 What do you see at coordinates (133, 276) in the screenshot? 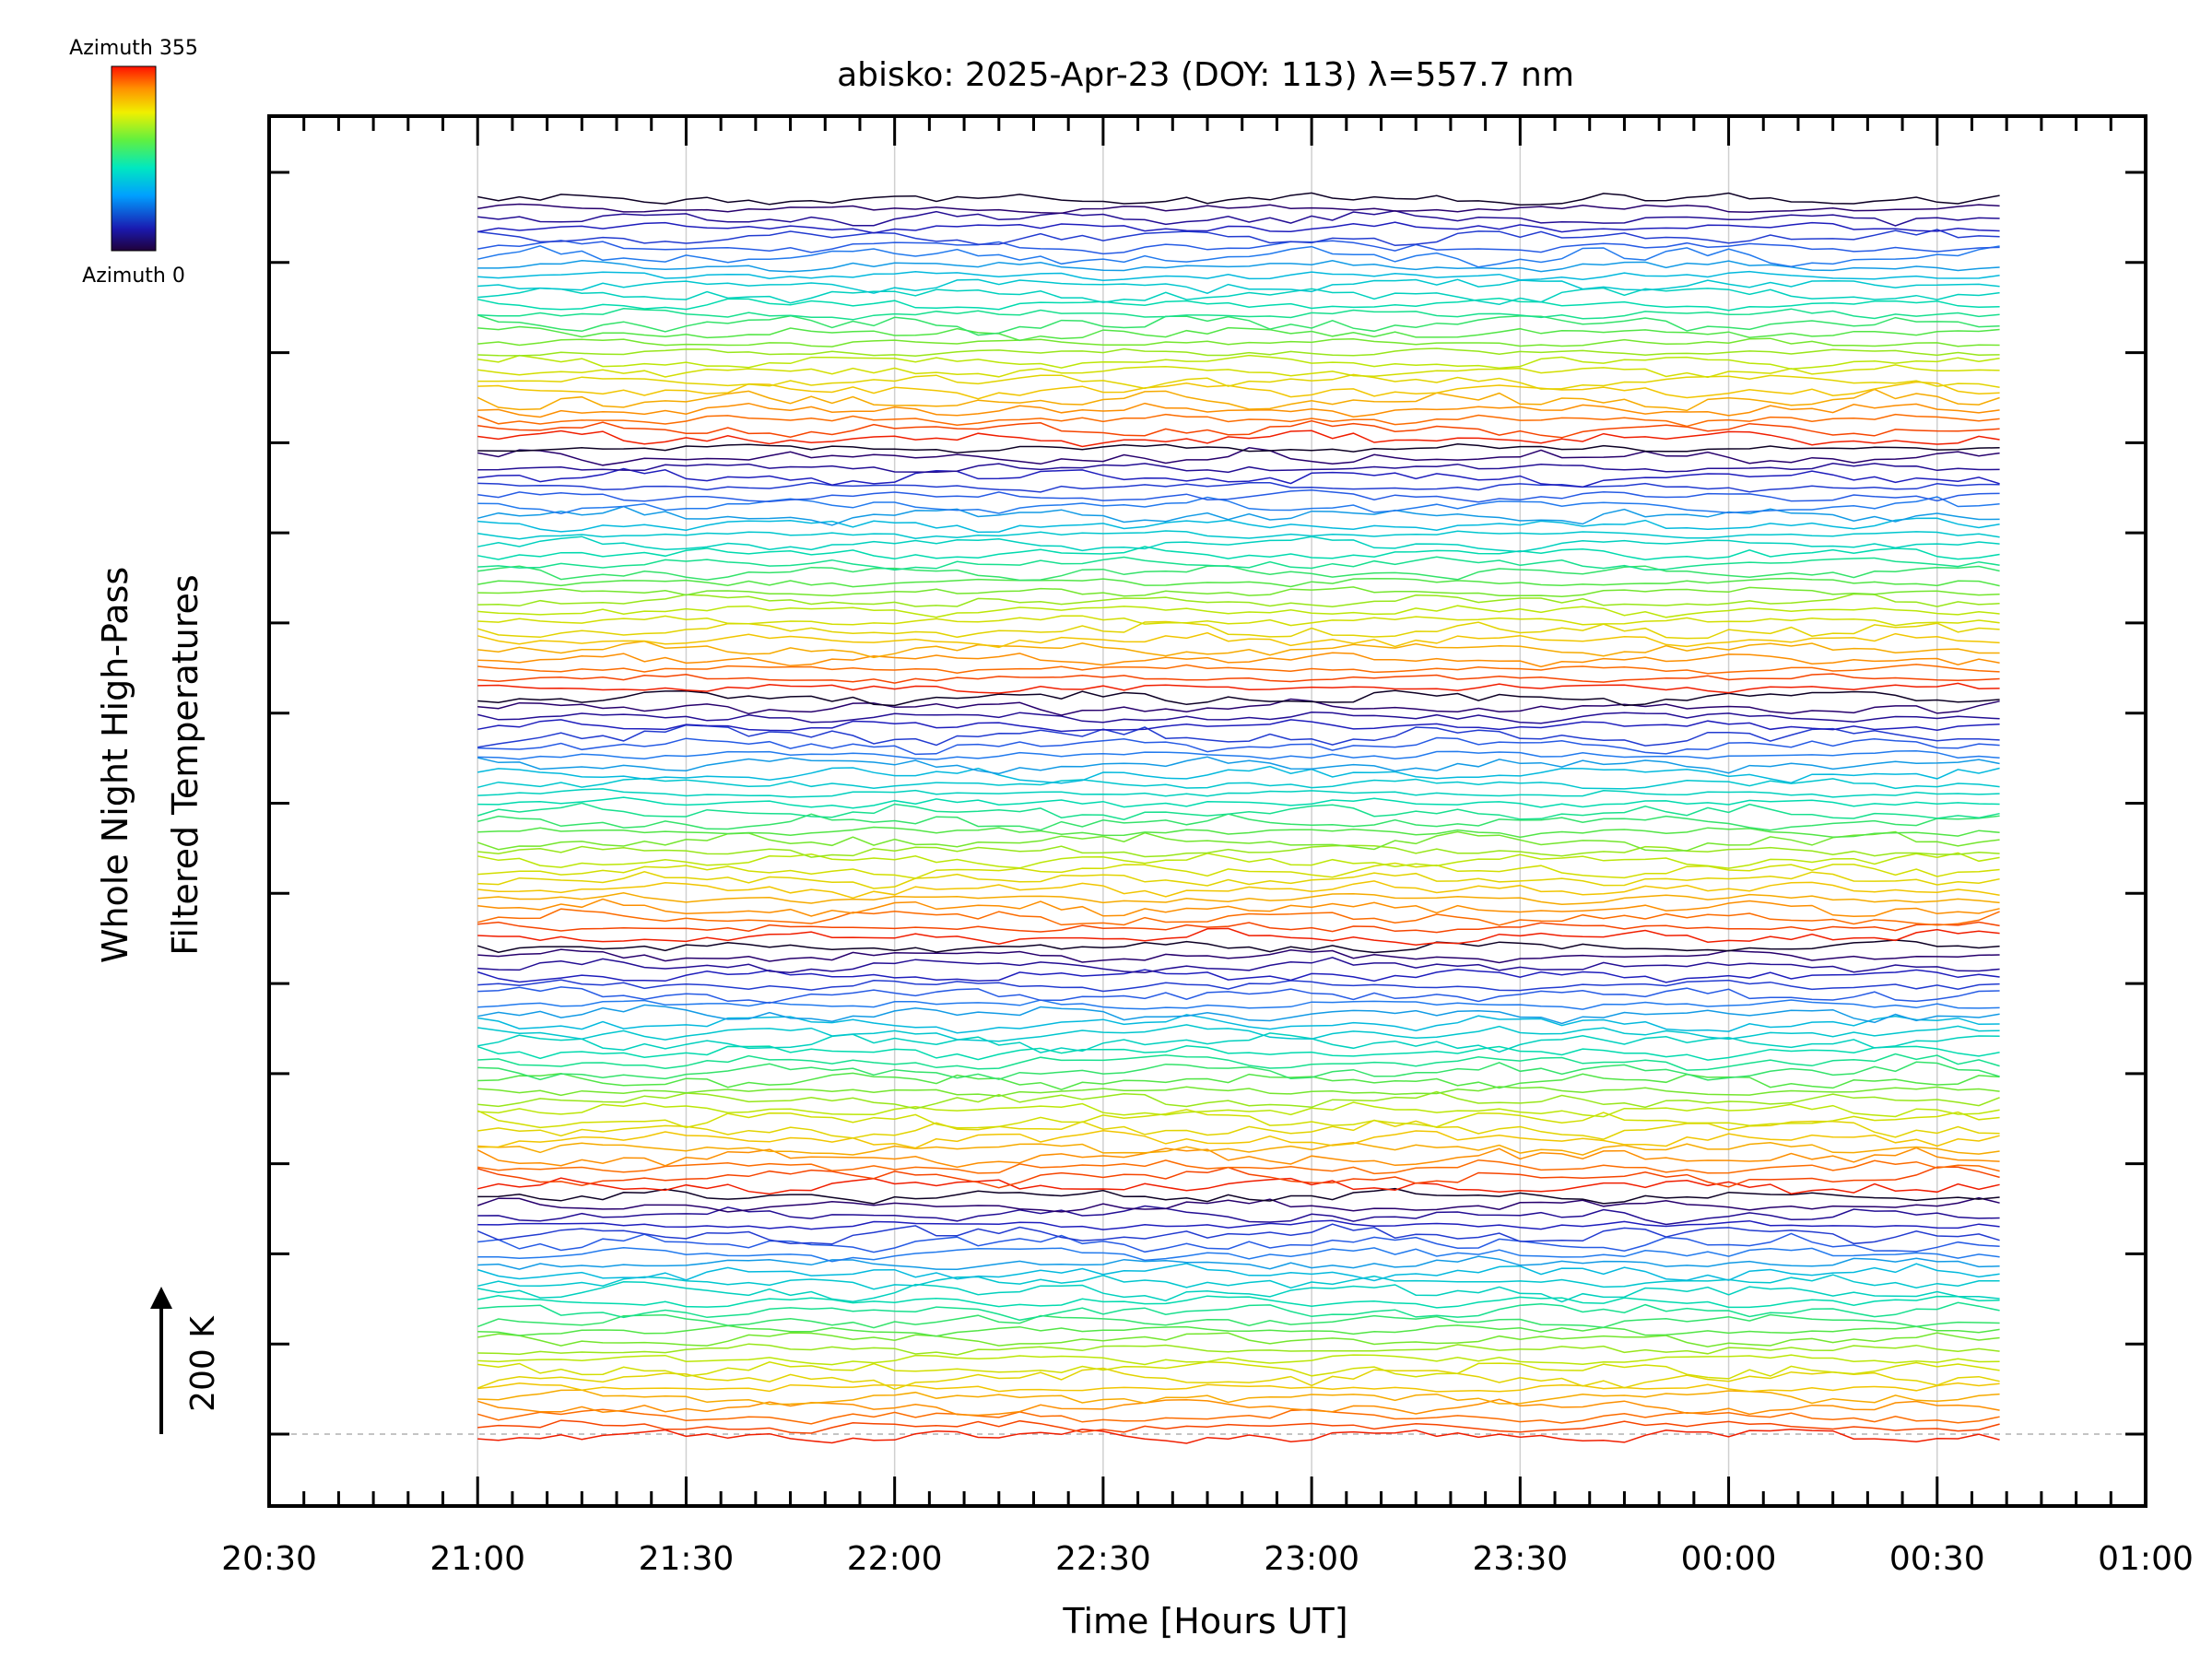
I see `colorbar-bottom-label: Azimuth 0` at bounding box center [133, 276].